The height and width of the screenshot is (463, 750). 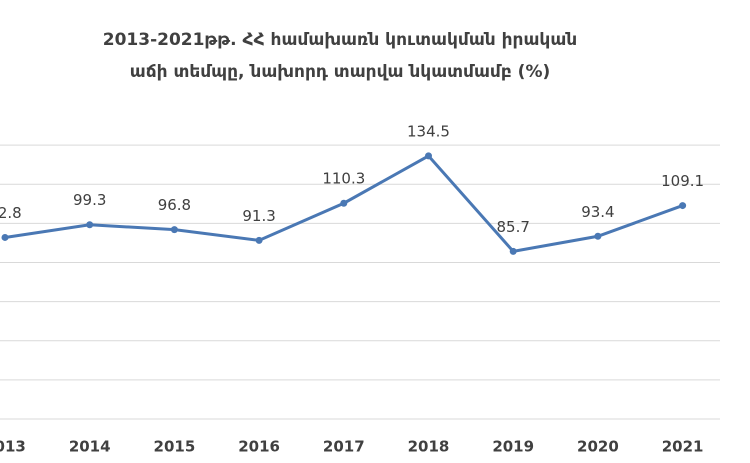 What do you see at coordinates (259, 447) in the screenshot?
I see `x-tick-label: 2016` at bounding box center [259, 447].